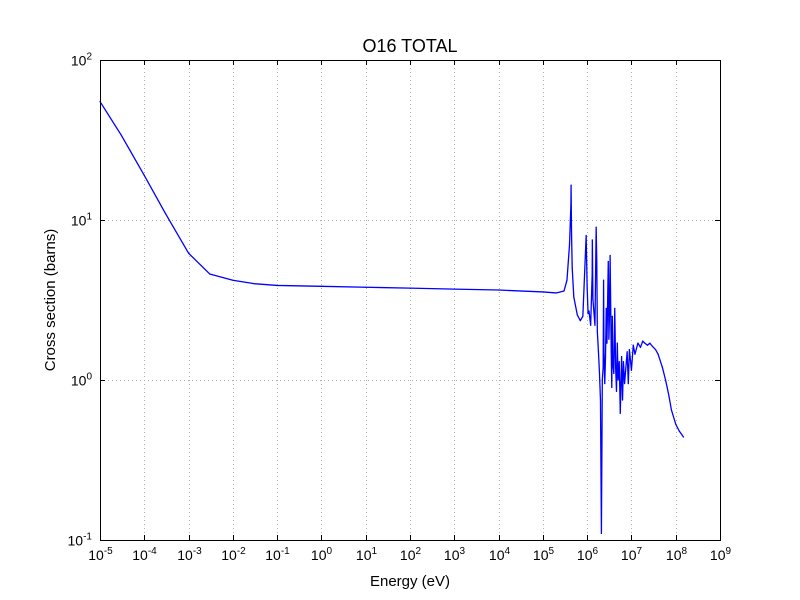 Image resolution: width=800 pixels, height=600 pixels. Describe the element at coordinates (409, 46) in the screenshot. I see `chart-title: O16 TOTAL` at that location.